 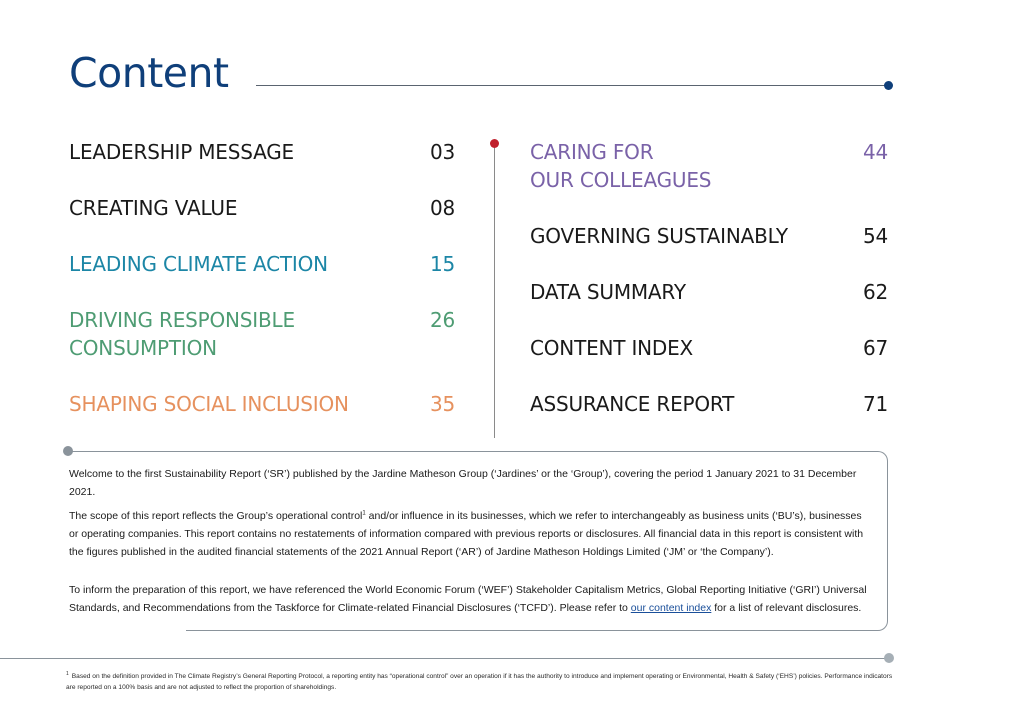 What do you see at coordinates (442, 208) in the screenshot?
I see `toc-item-page: 08` at bounding box center [442, 208].